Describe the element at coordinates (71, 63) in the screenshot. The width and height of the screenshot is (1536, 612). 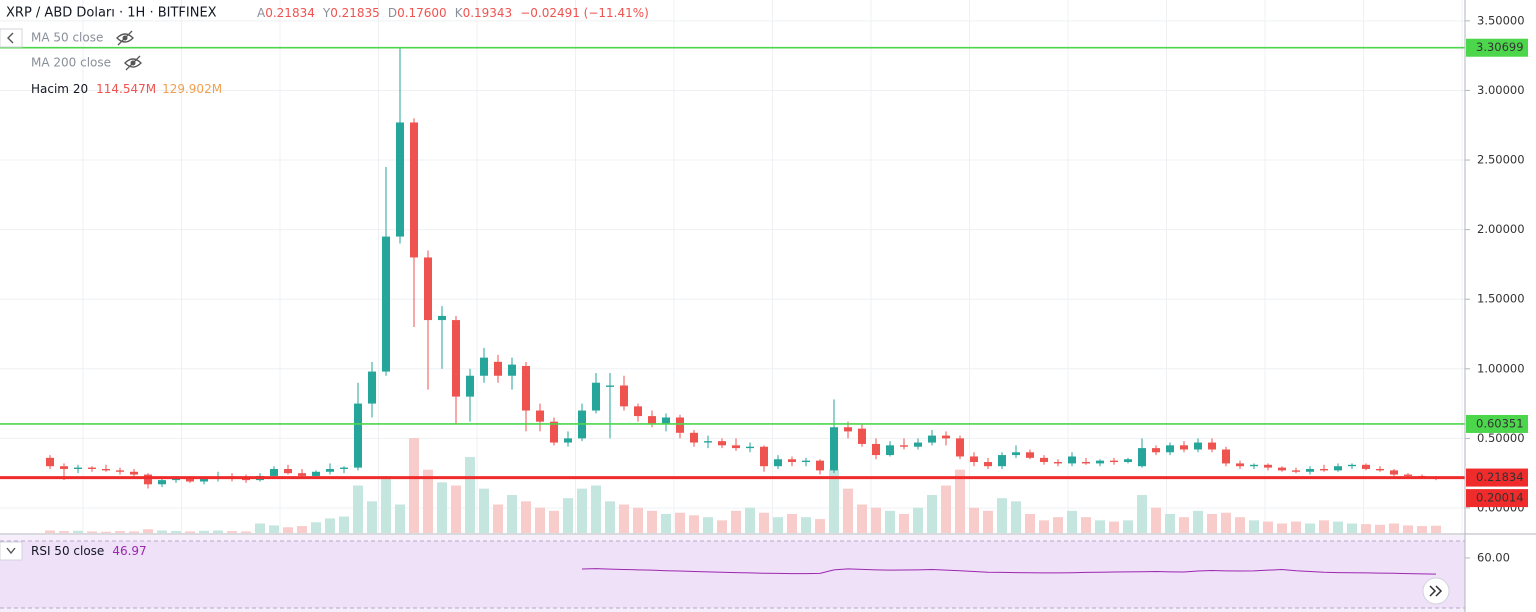
I see `ma200-legend: MA 200 close` at that location.